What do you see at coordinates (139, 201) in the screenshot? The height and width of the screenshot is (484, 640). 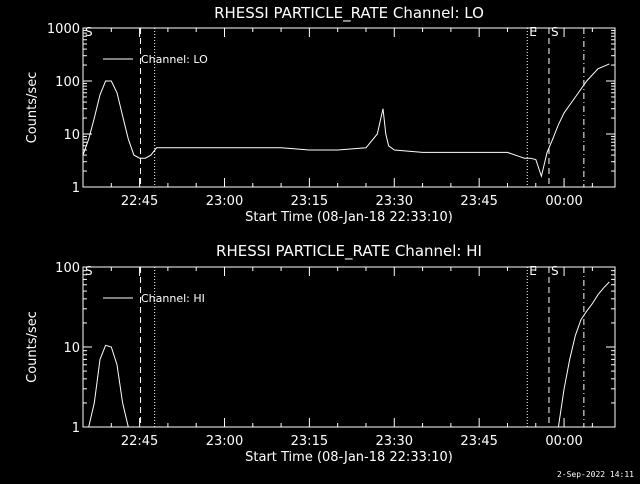 I see `panel-1-x-tick-label-22-45: 22:45` at bounding box center [139, 201].